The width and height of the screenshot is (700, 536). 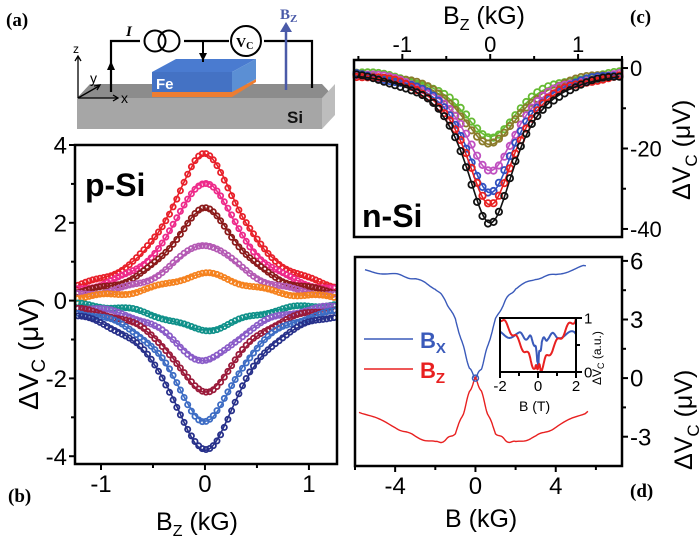 I want to click on y-tick-label: 2, so click(x=60, y=223).